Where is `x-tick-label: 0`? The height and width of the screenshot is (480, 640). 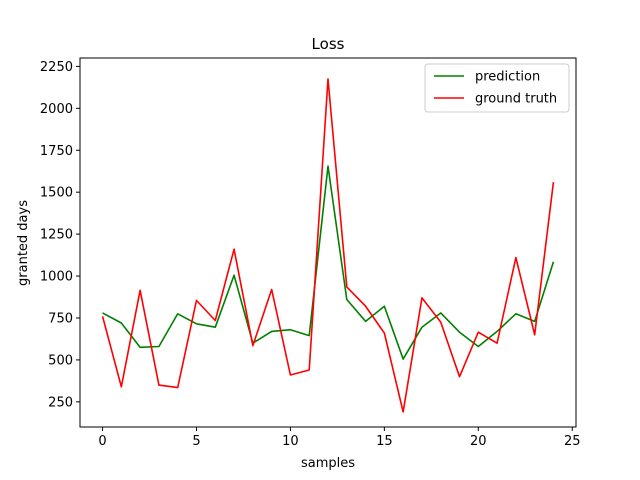 x-tick-label: 0 is located at coordinates (102, 441).